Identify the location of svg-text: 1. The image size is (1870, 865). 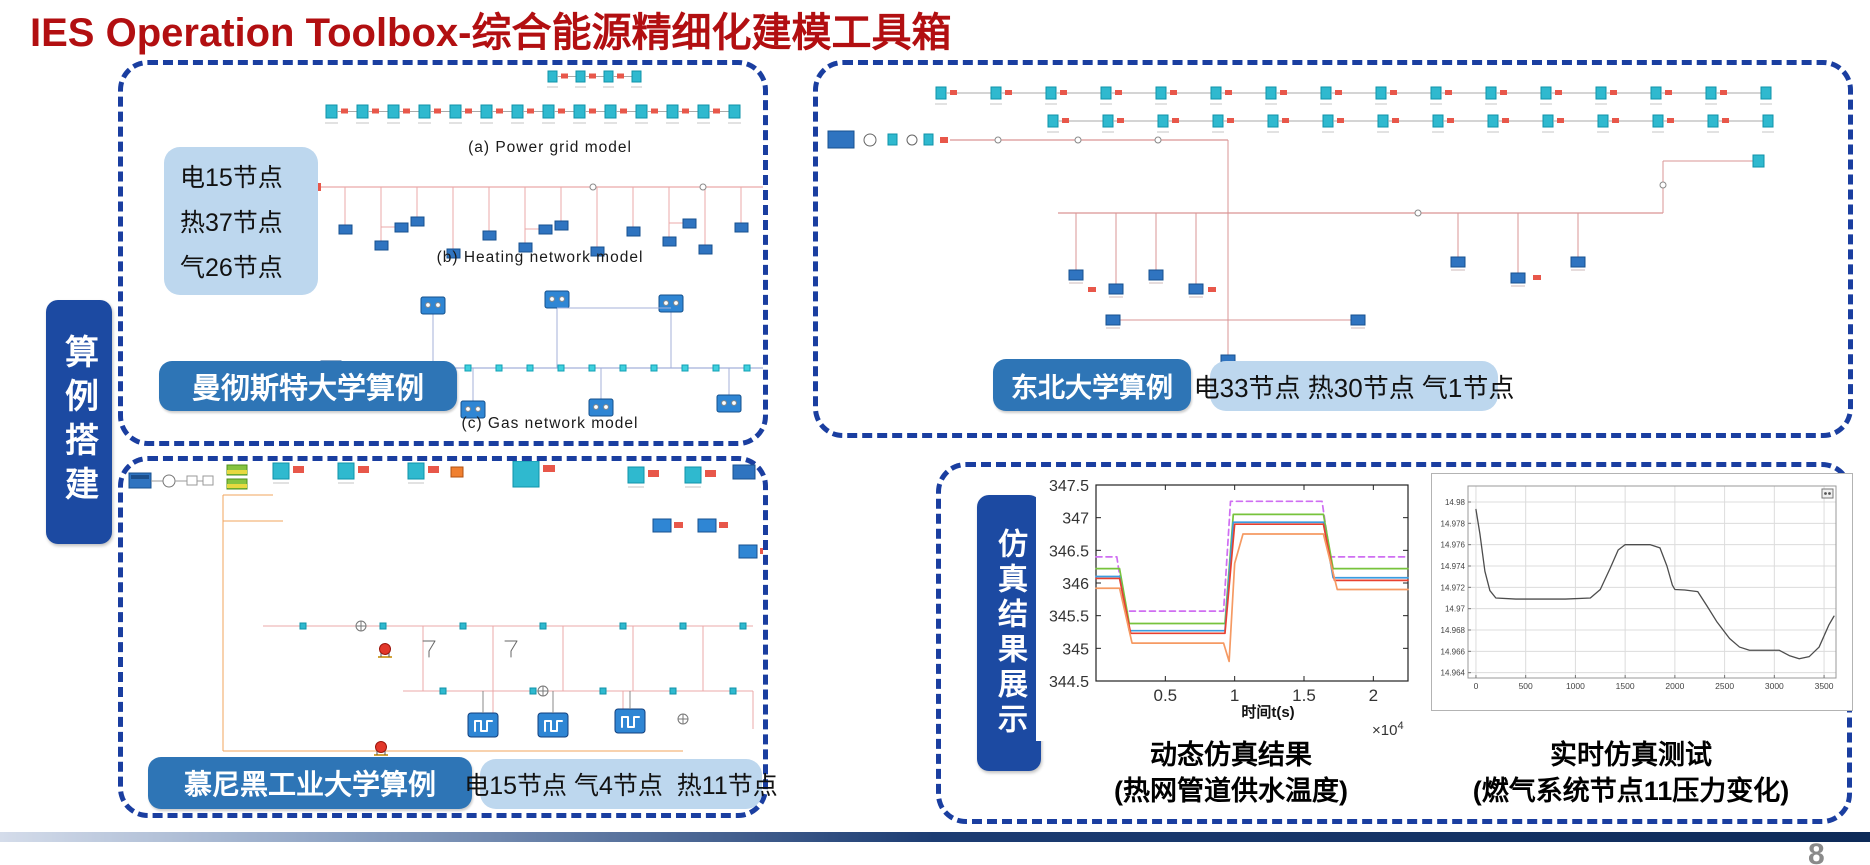
(1234, 695).